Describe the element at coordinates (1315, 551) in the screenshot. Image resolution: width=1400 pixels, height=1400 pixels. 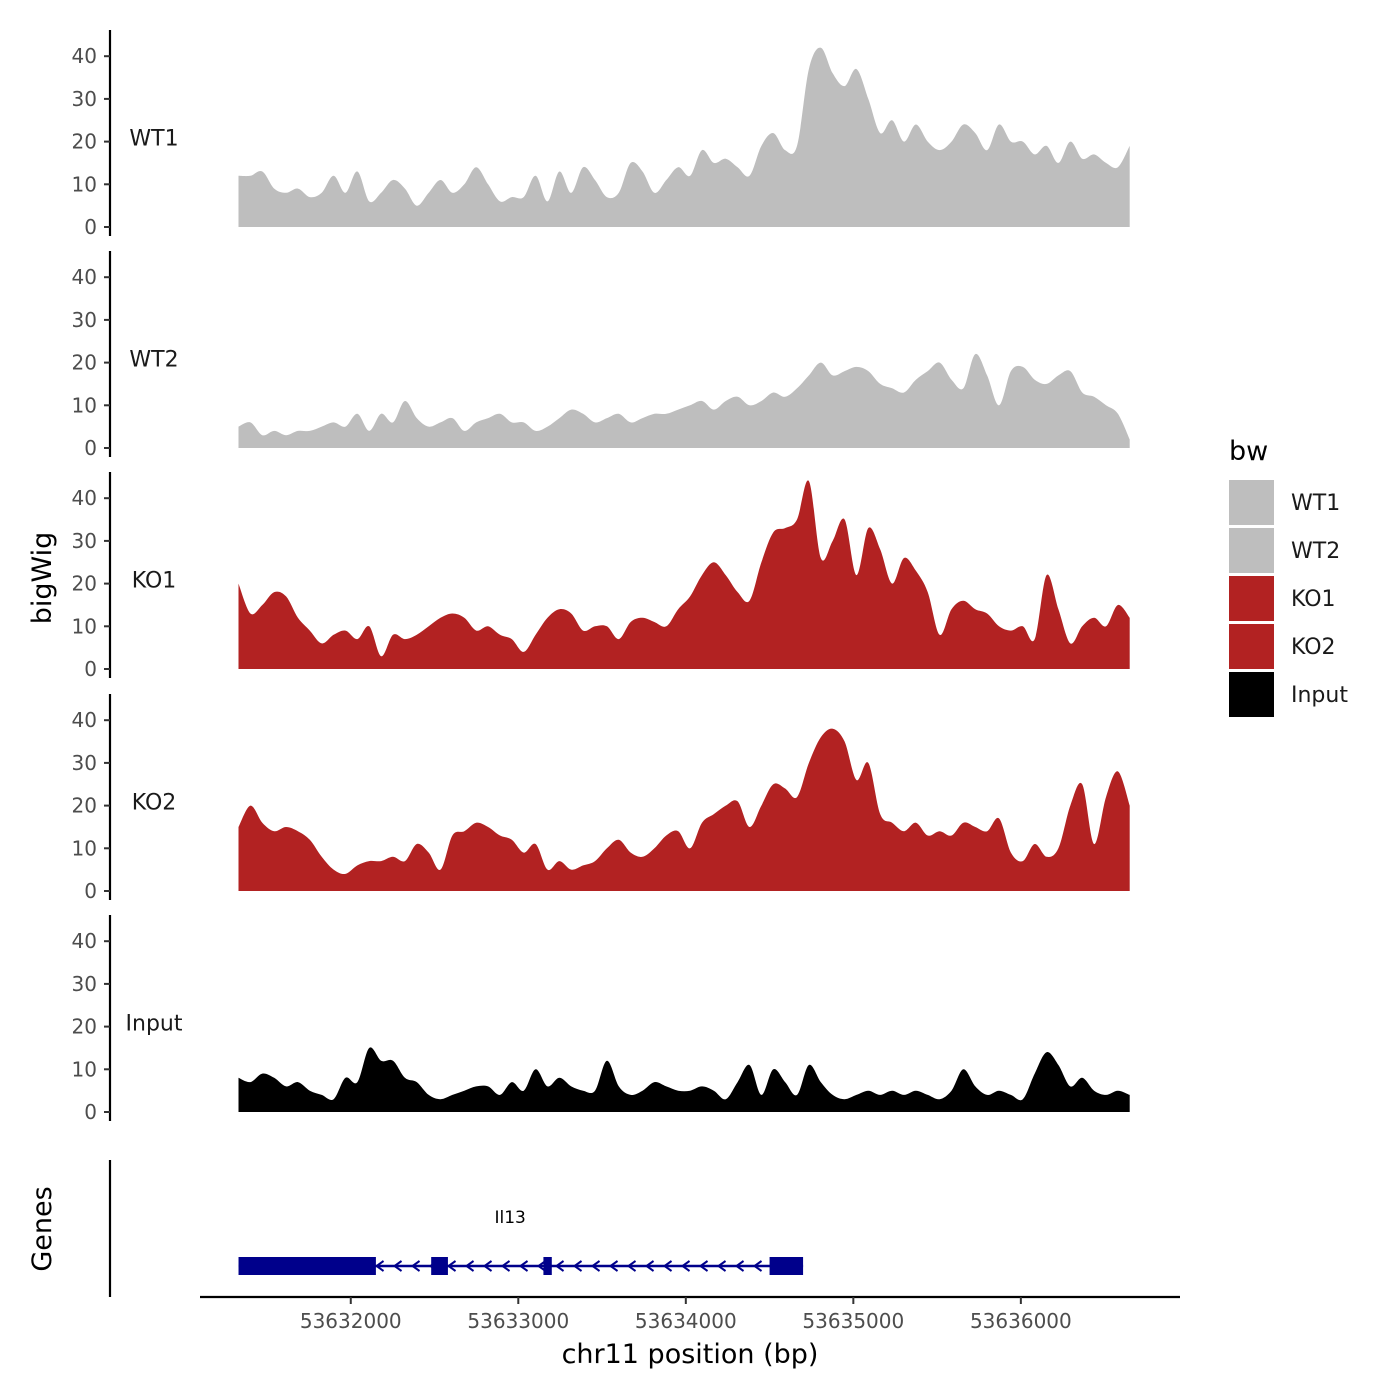
I see `legend-label-wt2: WT2` at that location.